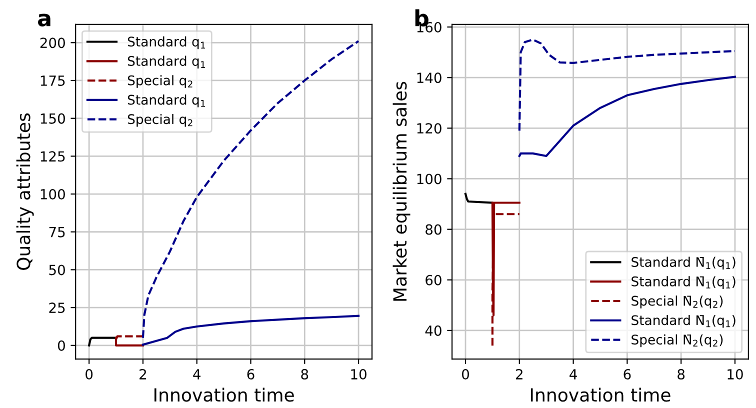 The image size is (756, 408). What do you see at coordinates (434, 229) in the screenshot?
I see `y-tick-label: 80` at bounding box center [434, 229].